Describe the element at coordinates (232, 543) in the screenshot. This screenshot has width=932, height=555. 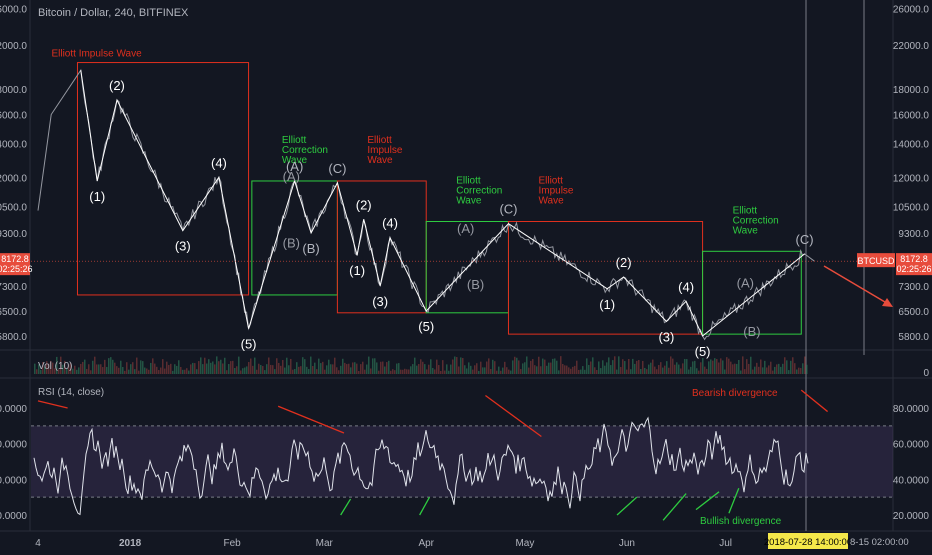
I see `time-tick: Feb` at that location.